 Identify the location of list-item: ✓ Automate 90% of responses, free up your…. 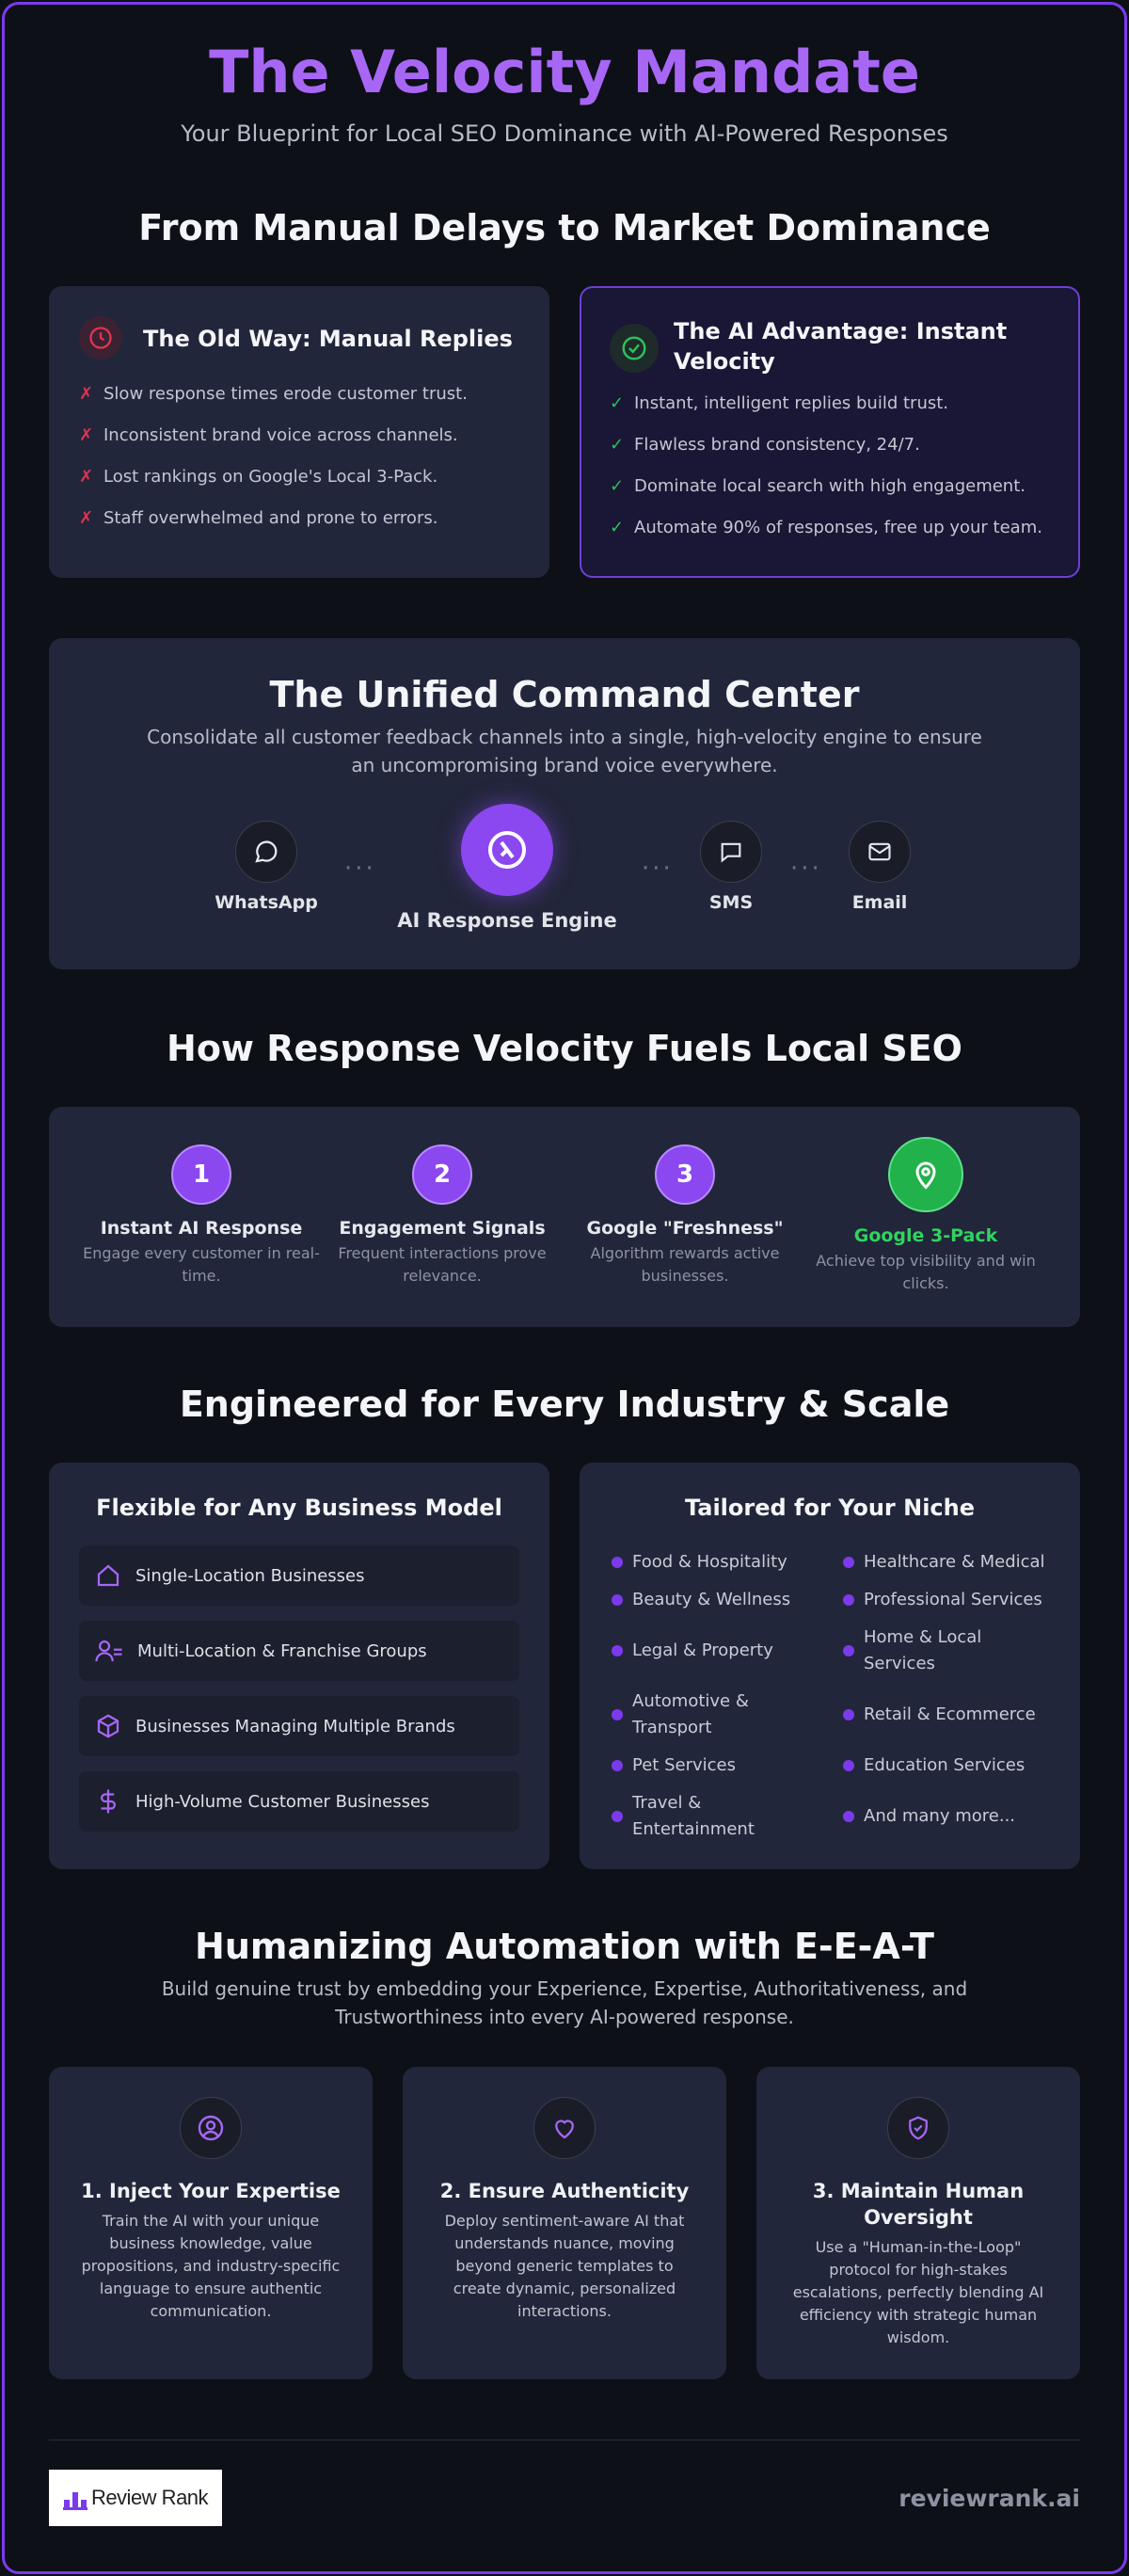
(840, 538).